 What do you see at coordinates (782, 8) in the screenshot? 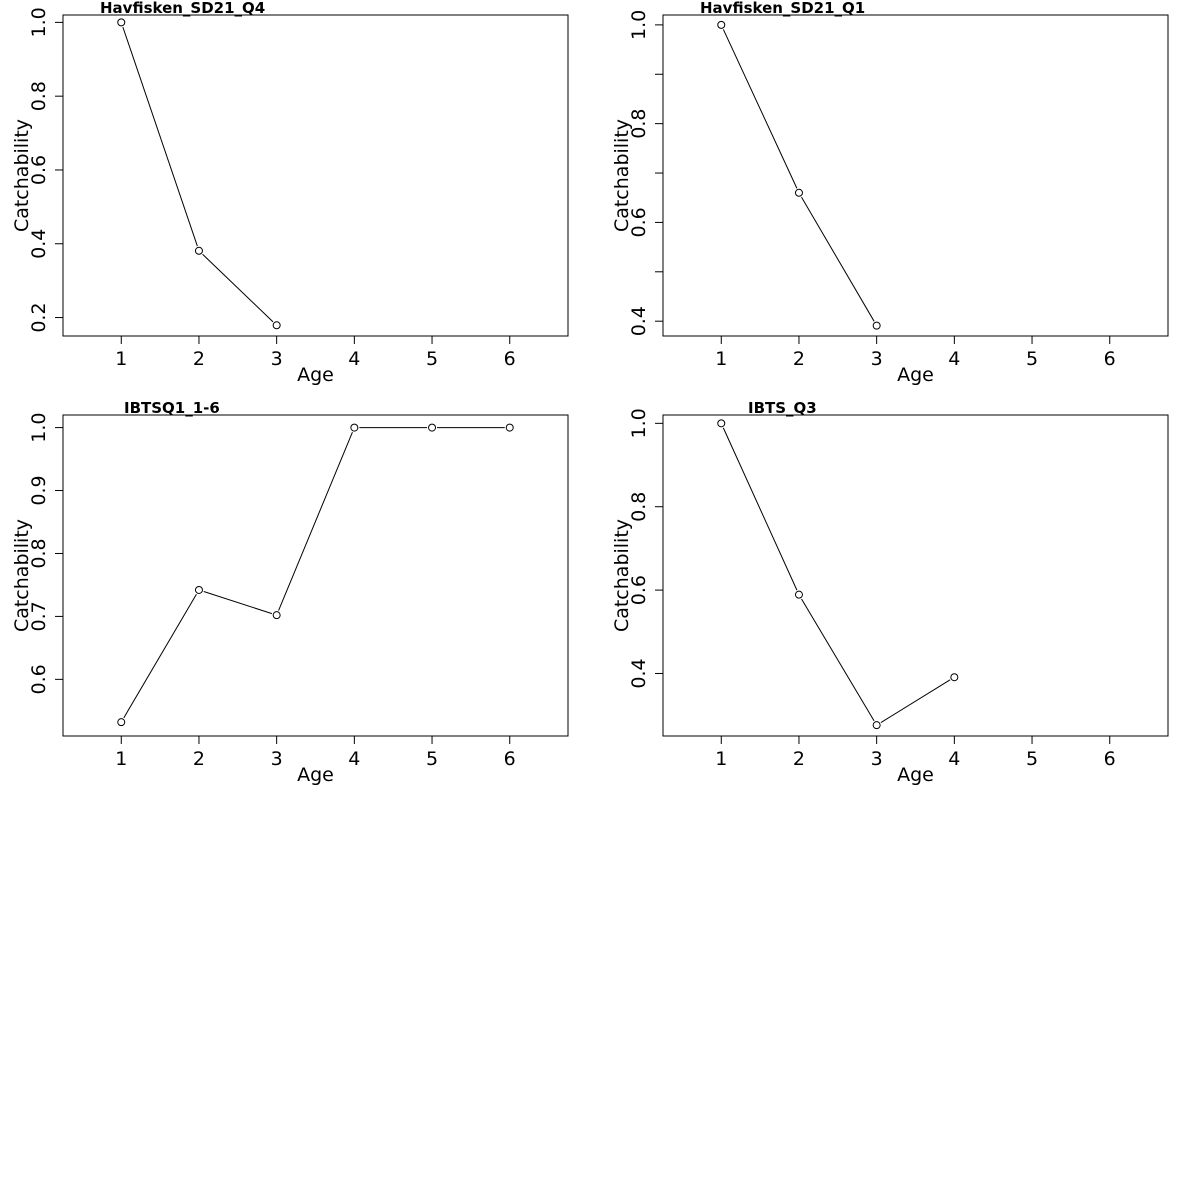
I see `chart-title: Havfisken_SD21_Q1` at bounding box center [782, 8].